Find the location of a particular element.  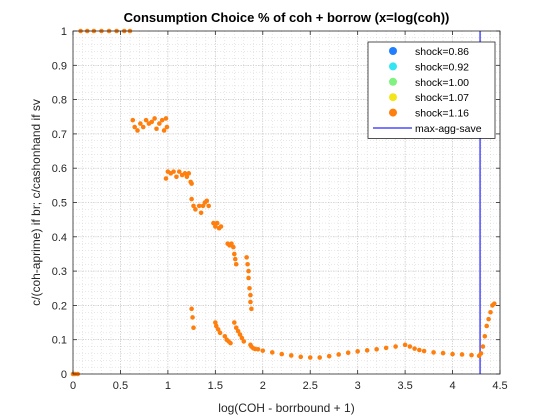

x-tick-label: 0 is located at coordinates (73, 386).